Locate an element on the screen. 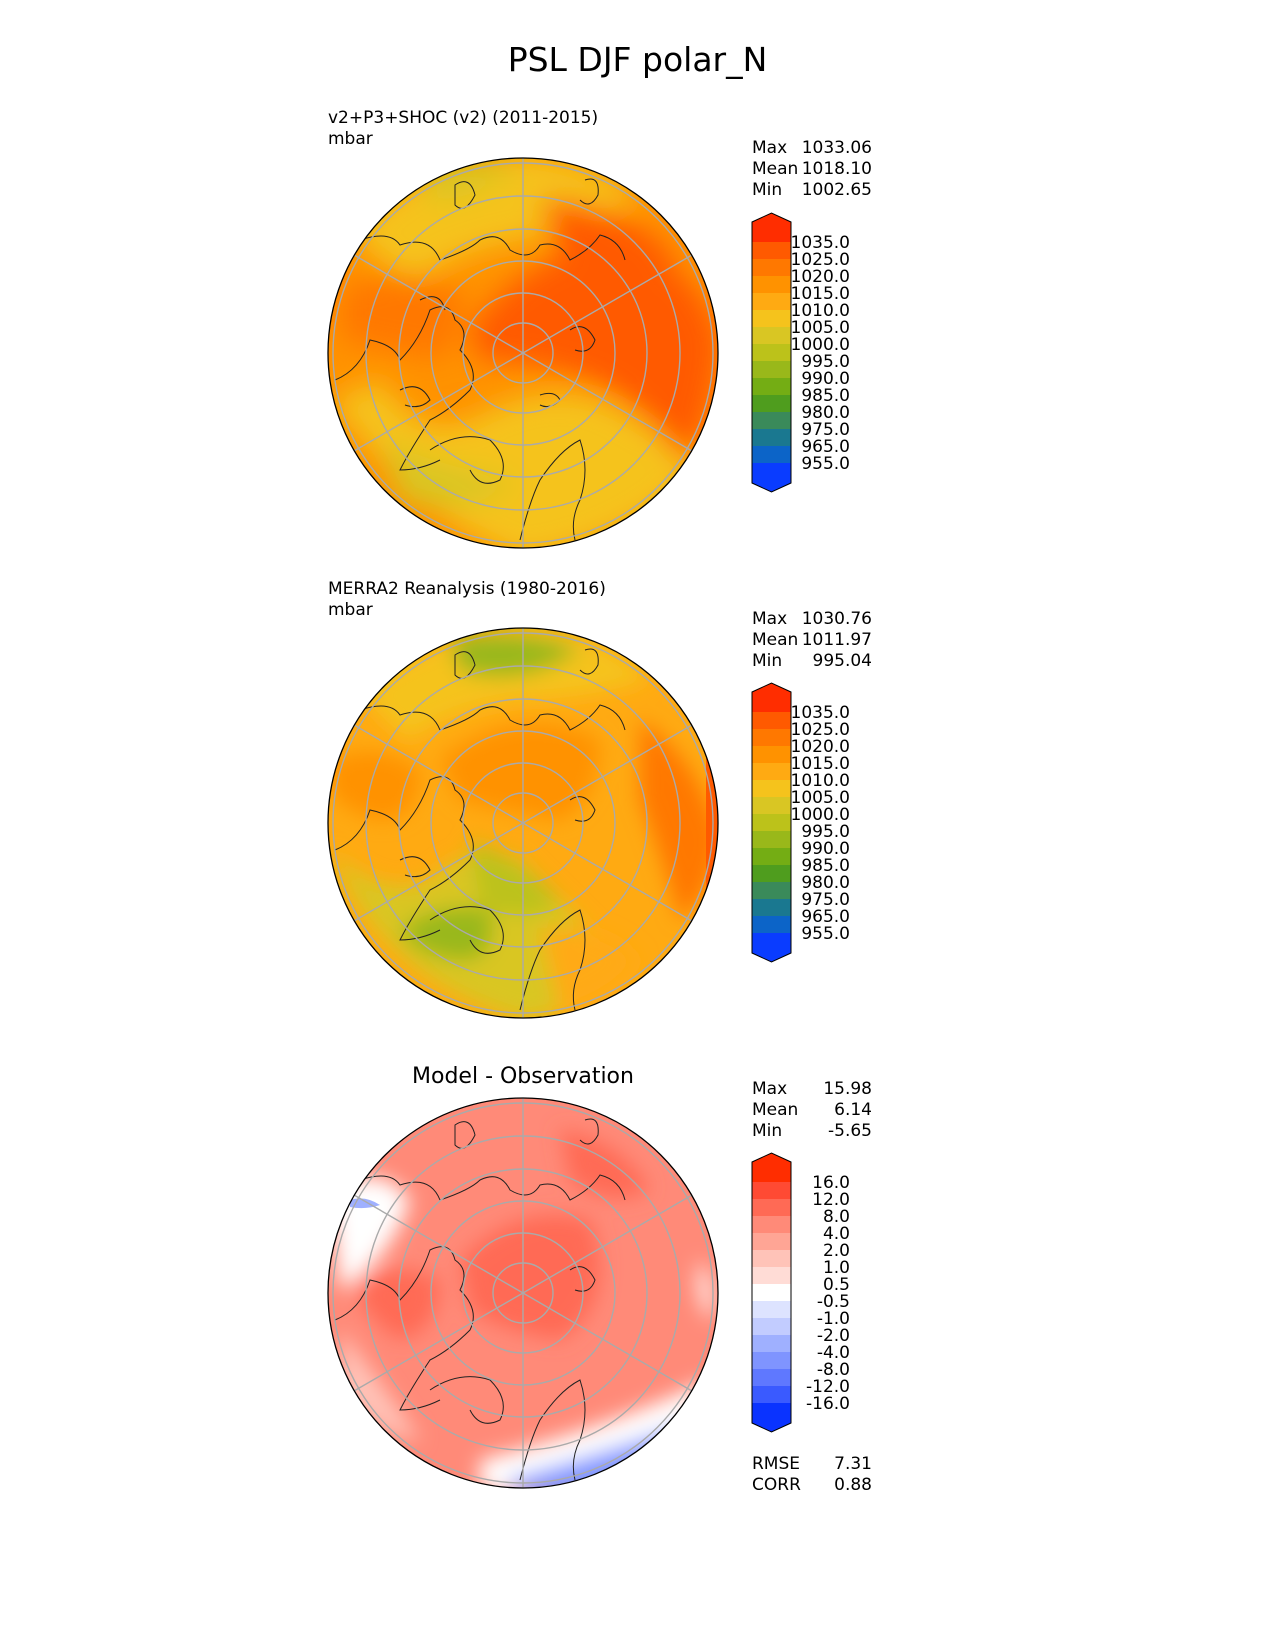  panel-2-map-border is located at coordinates (523, 823).